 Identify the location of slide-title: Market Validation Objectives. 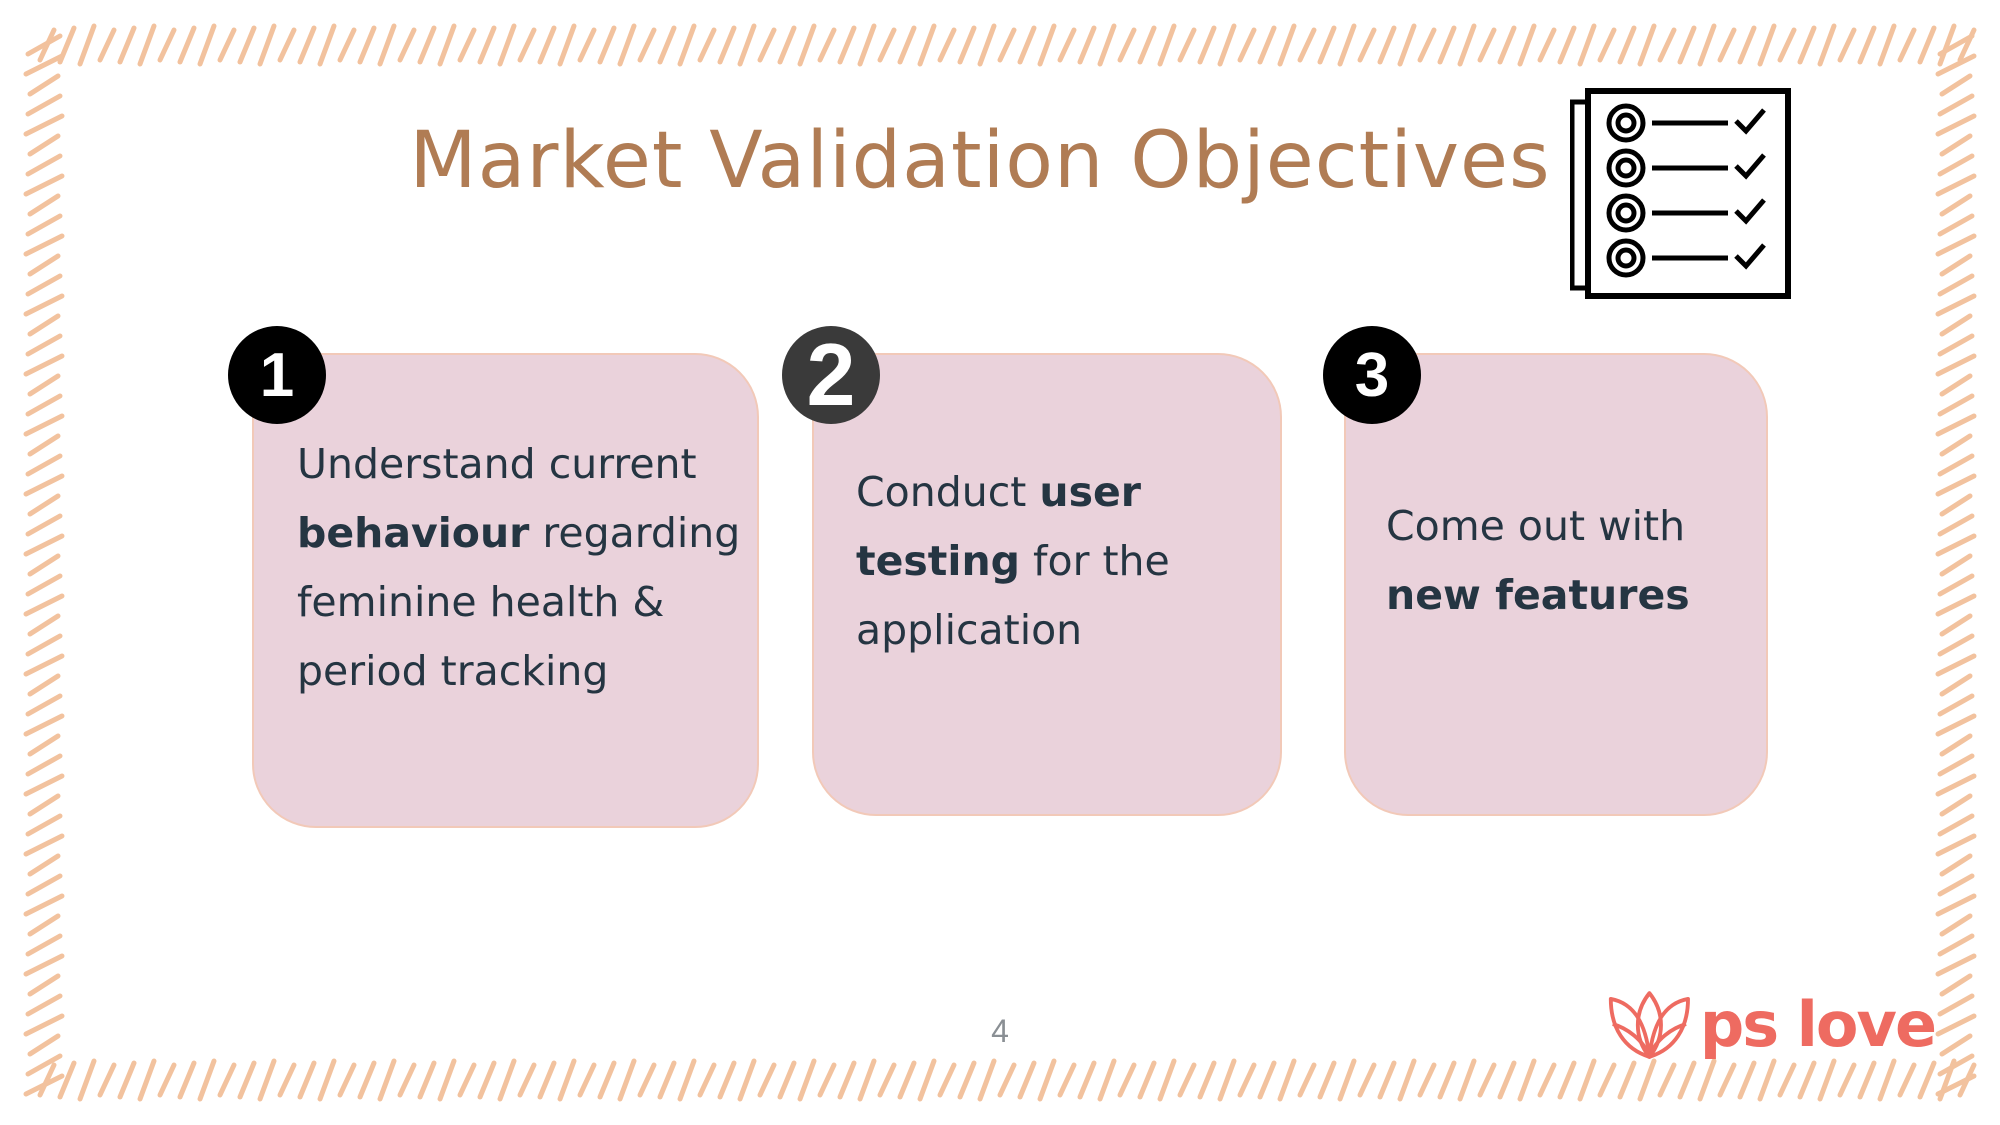
(980, 161).